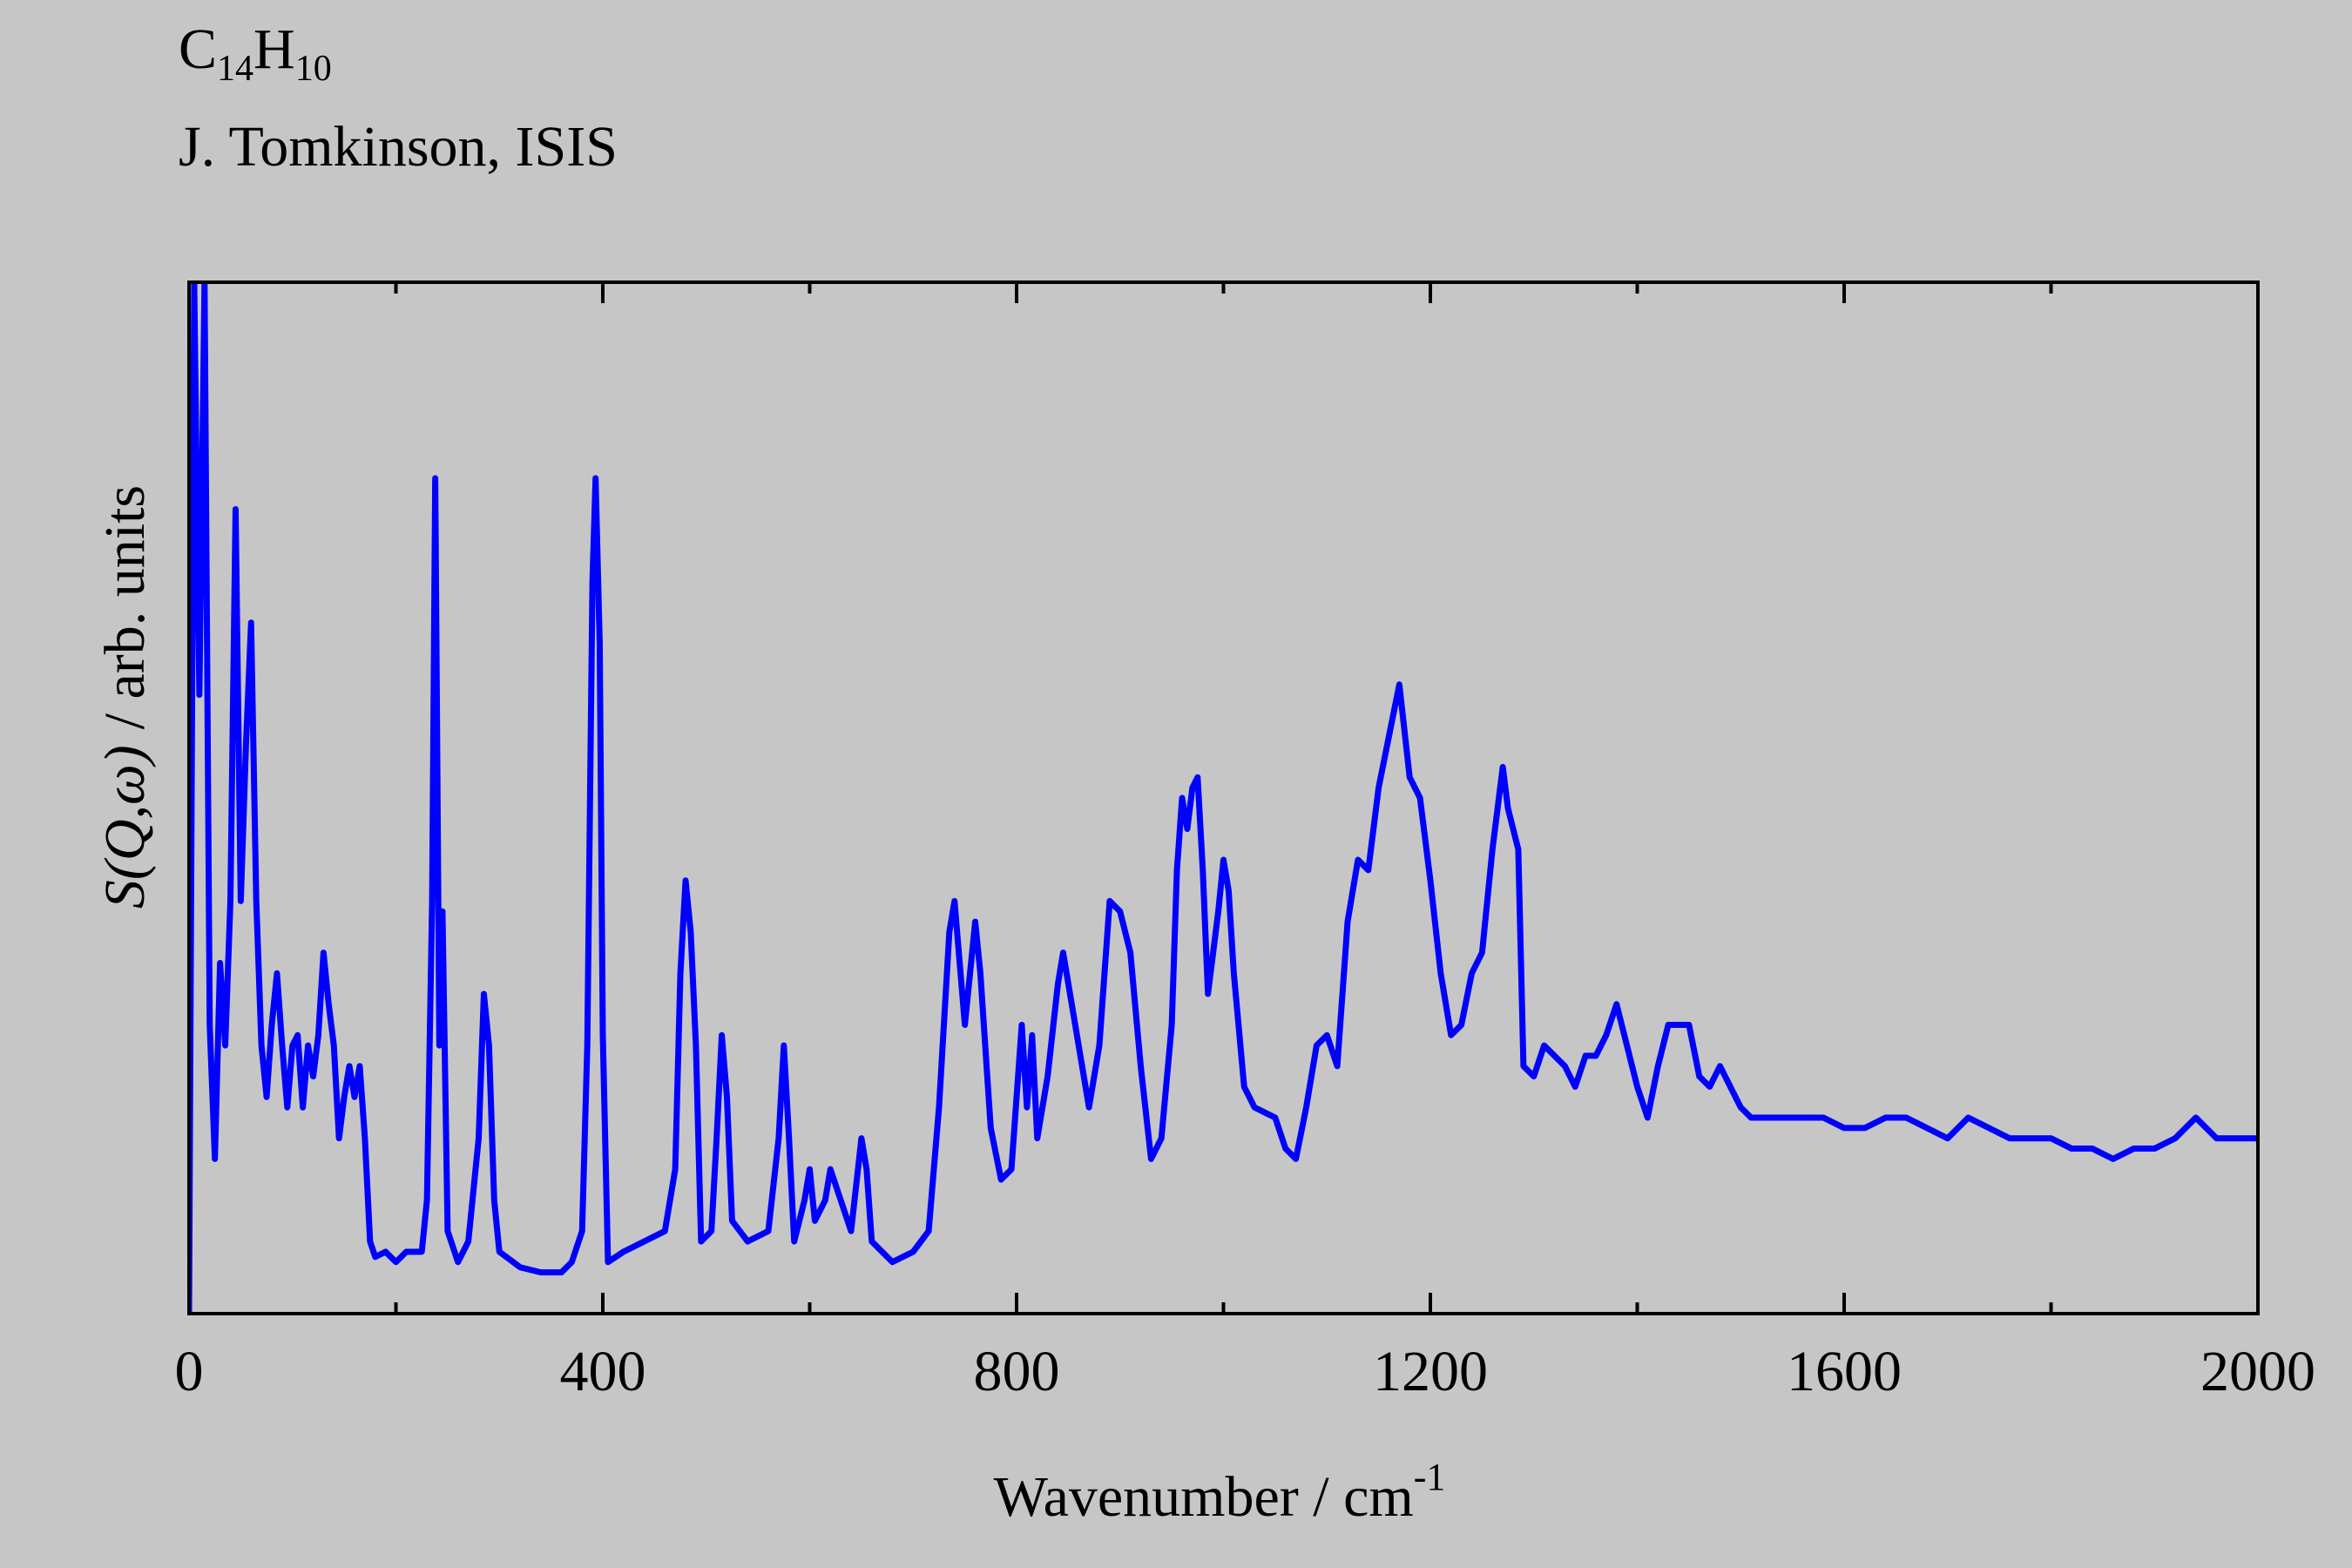 The width and height of the screenshot is (2352, 1568). Describe the element at coordinates (2257, 1371) in the screenshot. I see `x-tick-label: 2000` at that location.